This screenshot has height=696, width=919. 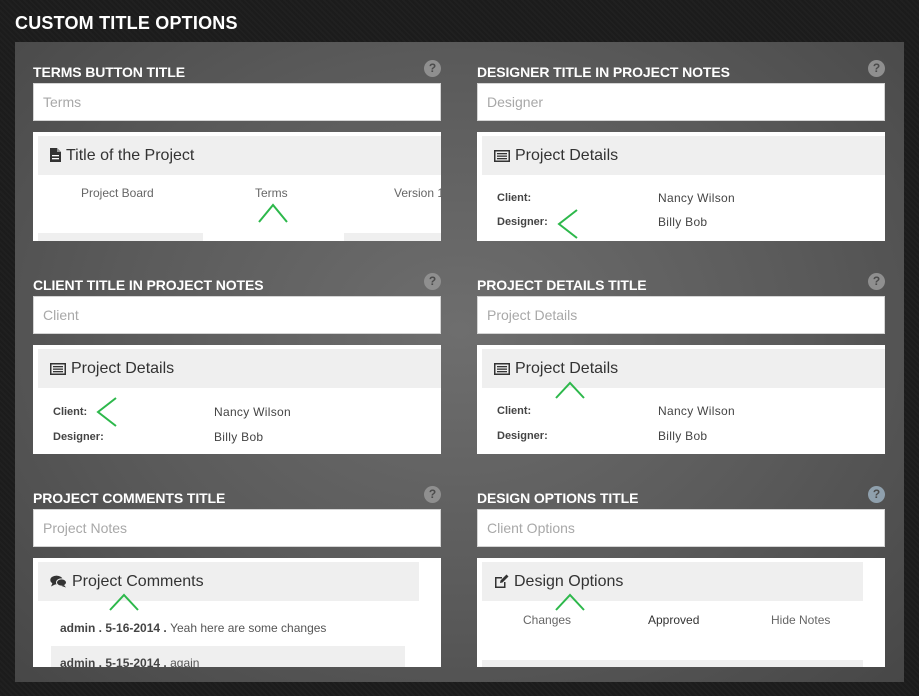 What do you see at coordinates (237, 528) in the screenshot?
I see `project-comments-title-input: Project Notes` at bounding box center [237, 528].